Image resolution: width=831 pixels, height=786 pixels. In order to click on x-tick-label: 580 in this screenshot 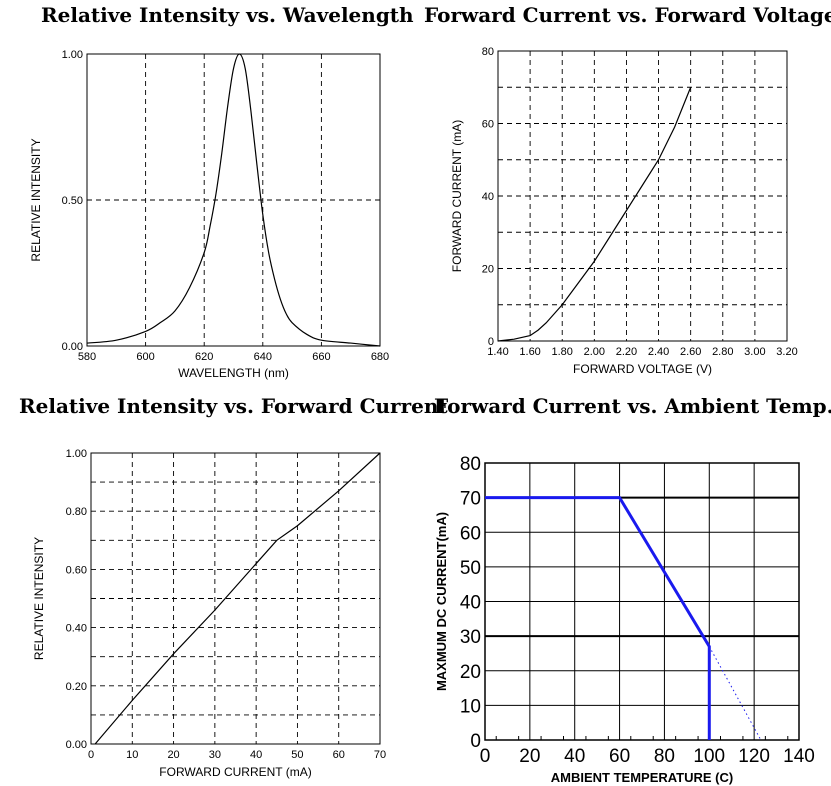, I will do `click(87, 357)`.